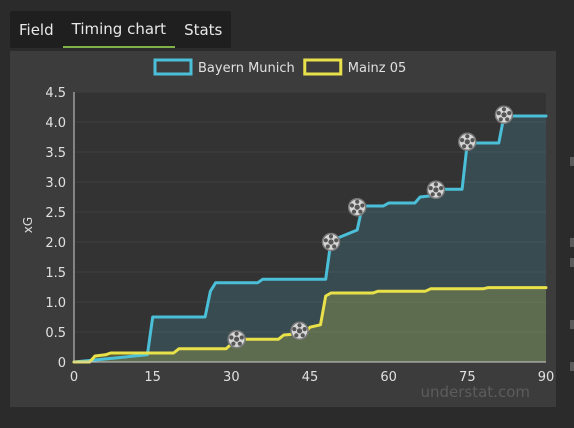 Image resolution: width=574 pixels, height=428 pixels. I want to click on legend-label: Bayern Munich, so click(246, 68).